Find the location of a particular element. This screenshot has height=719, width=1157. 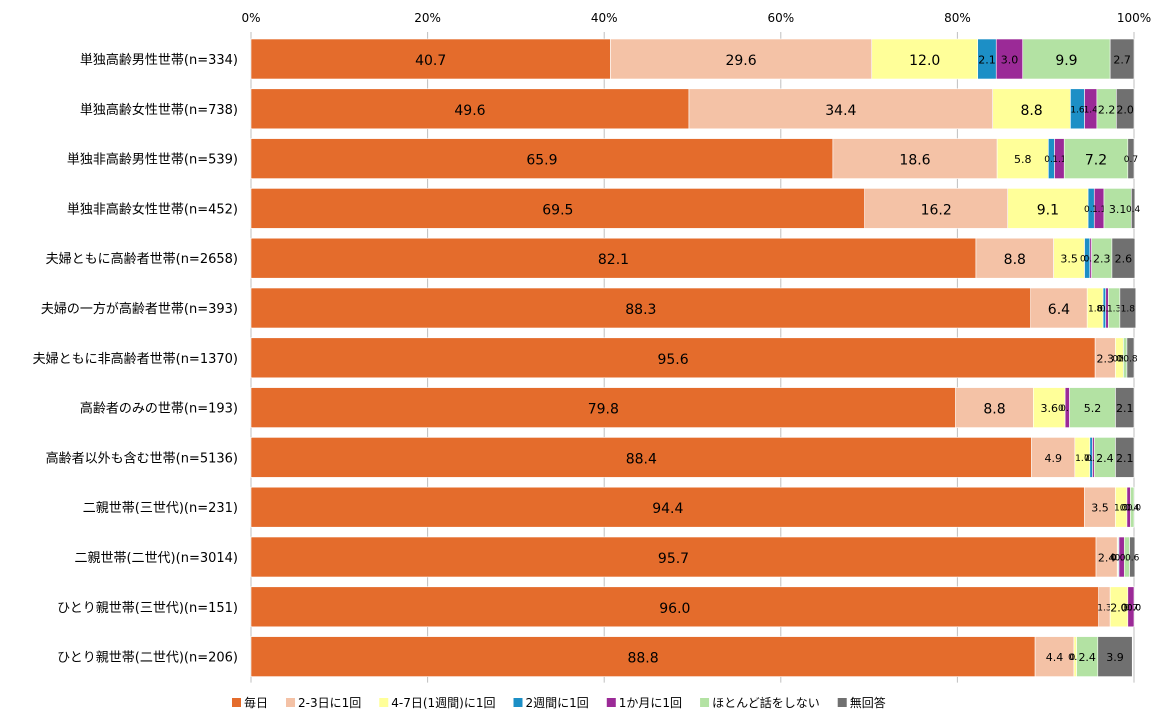

data-label: 2.4 is located at coordinates (1107, 558).